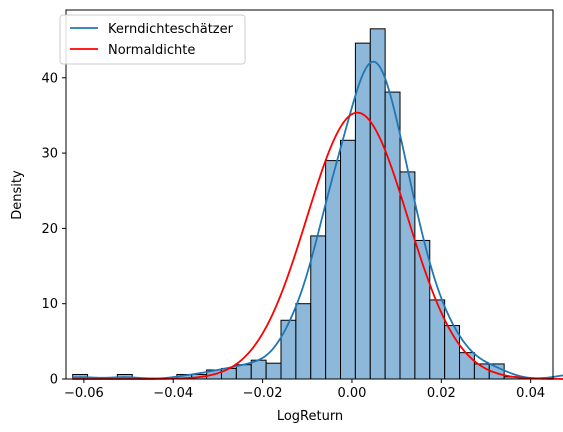  I want to click on legend-label-normal: Normaldichte, so click(151, 50).